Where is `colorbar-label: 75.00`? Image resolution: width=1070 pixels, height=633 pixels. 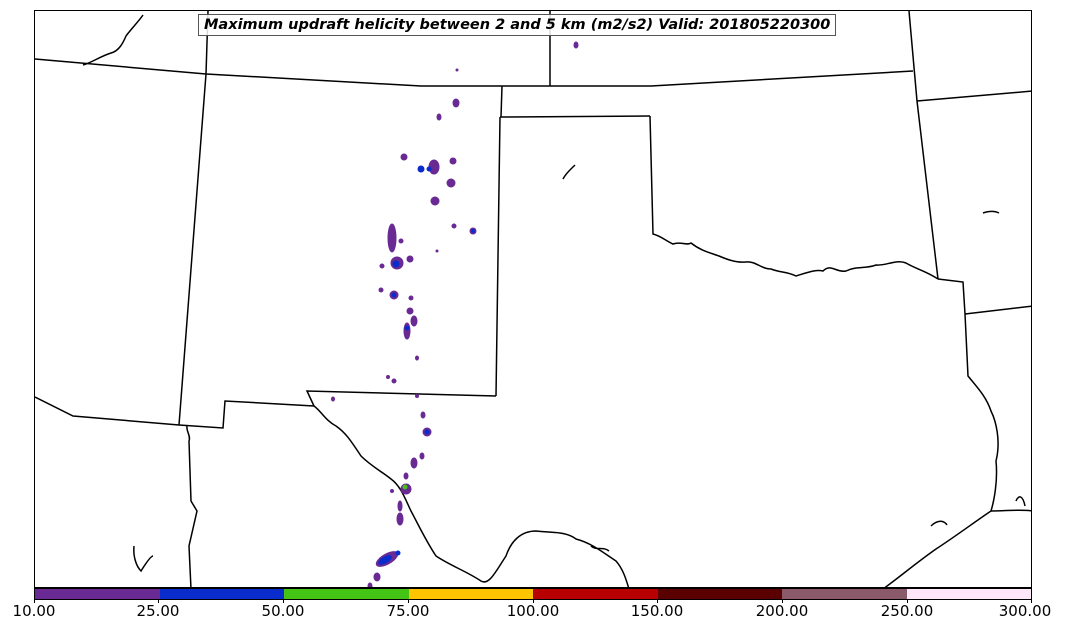
colorbar-label: 75.00 is located at coordinates (408, 611).